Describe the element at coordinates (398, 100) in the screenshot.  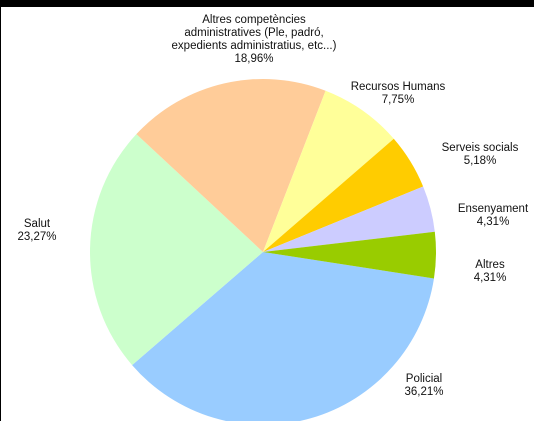
I see `slice-percent-label: 7,75%` at that location.